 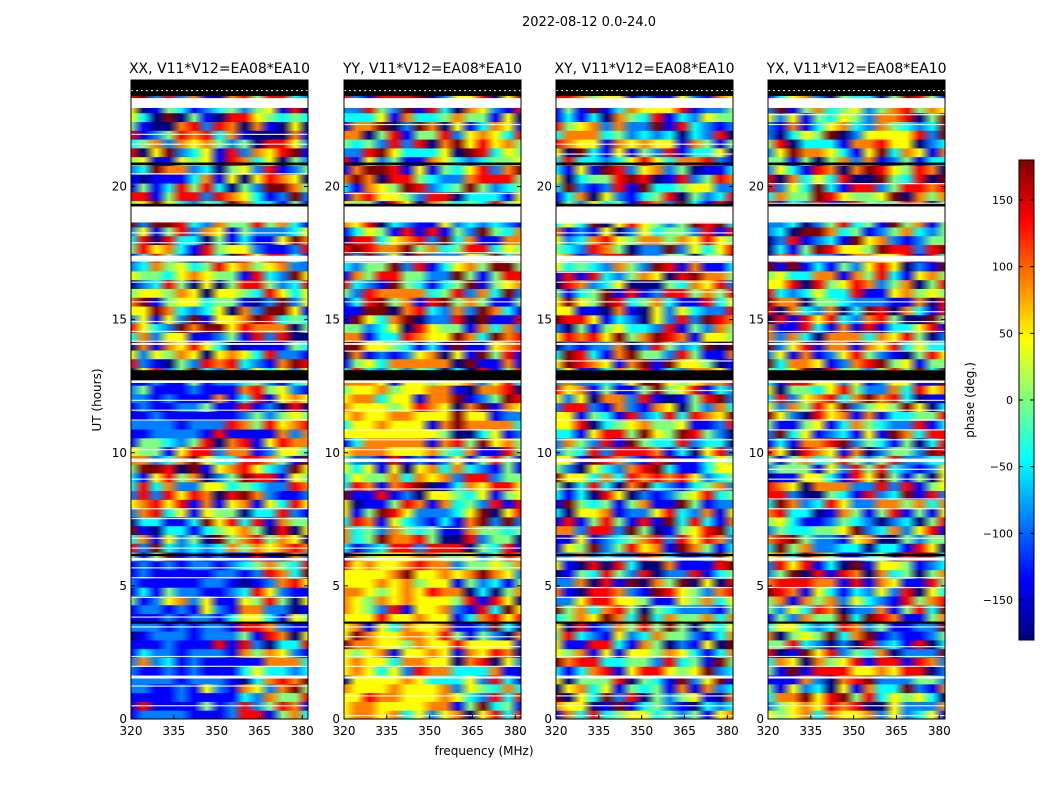 I want to click on y-tick-label: 20, so click(x=544, y=187).